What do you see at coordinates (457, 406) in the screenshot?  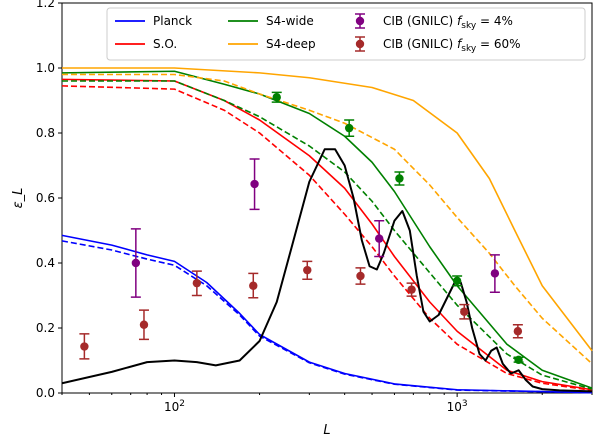 I see `x-tick-label: 10³` at bounding box center [457, 406].